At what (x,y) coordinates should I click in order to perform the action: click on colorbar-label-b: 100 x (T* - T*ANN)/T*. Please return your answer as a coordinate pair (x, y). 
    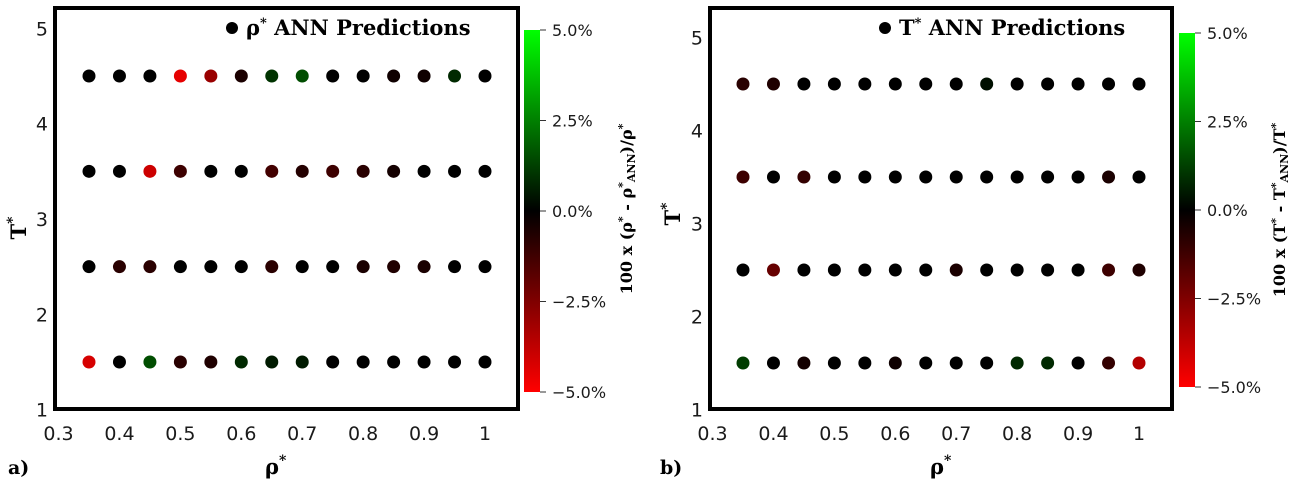
    Looking at the image, I should click on (1280, 210).